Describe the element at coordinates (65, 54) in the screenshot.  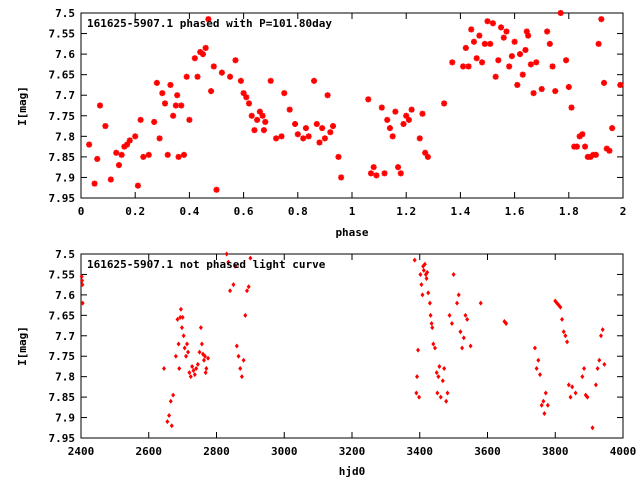
I see `y-tick-label: 7.6` at that location.